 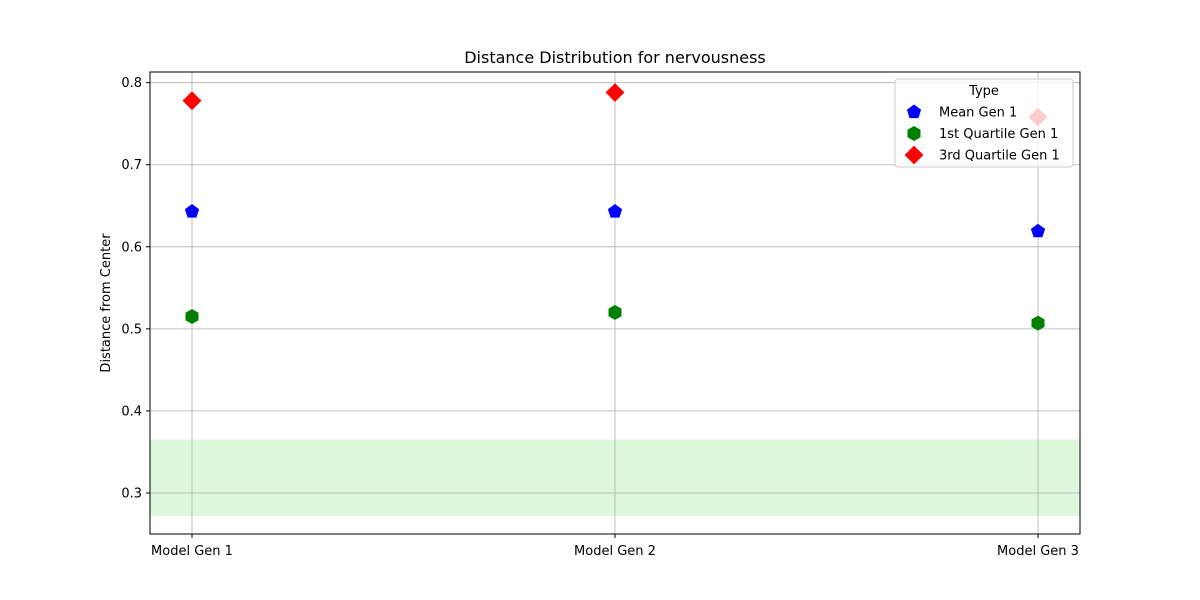 What do you see at coordinates (131, 493) in the screenshot?
I see `y-tick-label: 0.3` at bounding box center [131, 493].